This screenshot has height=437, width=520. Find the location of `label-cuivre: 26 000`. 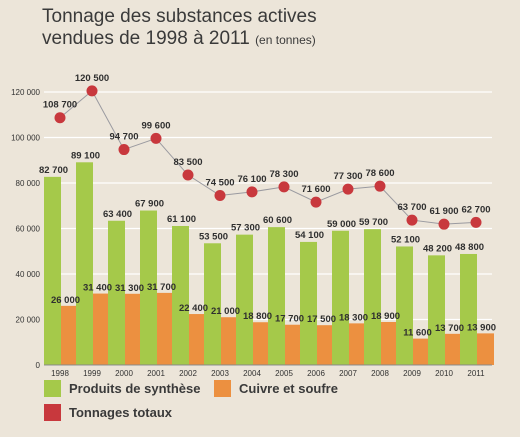

label-cuivre: 26 000 is located at coordinates (65, 300).